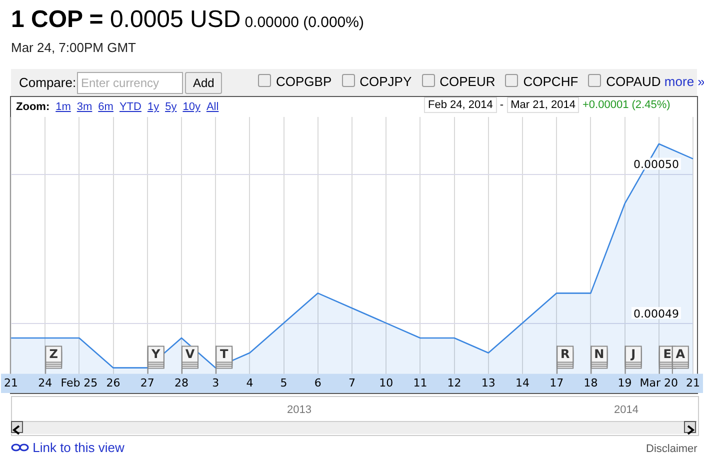  Describe the element at coordinates (106, 107) in the screenshot. I see `text: 6m` at that location.